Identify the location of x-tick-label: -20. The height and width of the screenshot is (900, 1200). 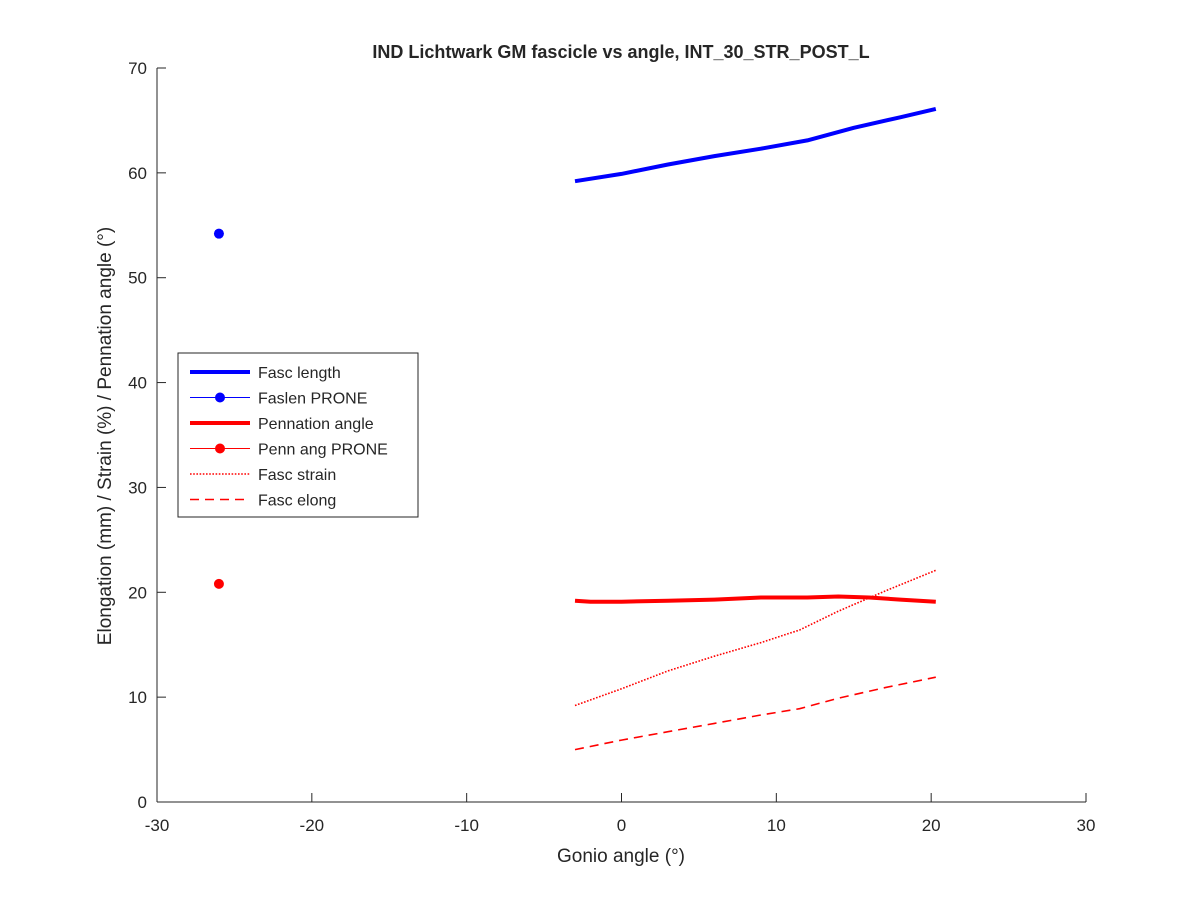
(312, 825).